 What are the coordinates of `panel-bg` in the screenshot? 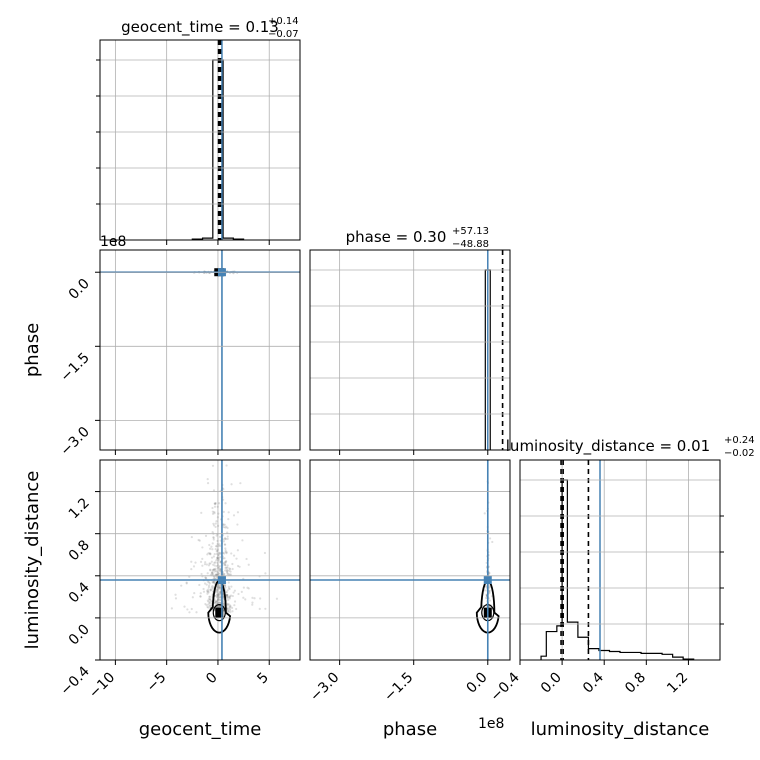 It's located at (620, 560).